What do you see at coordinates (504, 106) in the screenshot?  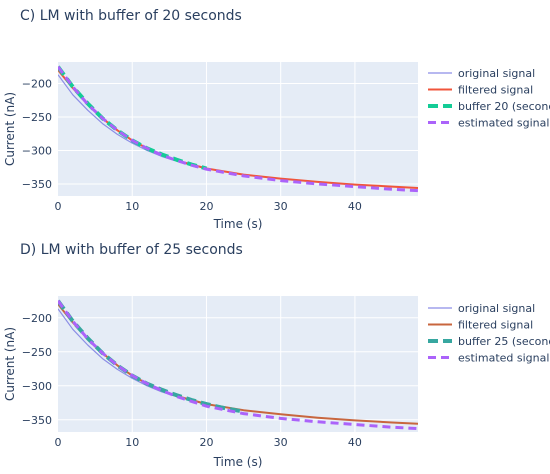 I see `legend-label: buffer 20 (seconds)` at bounding box center [504, 106].